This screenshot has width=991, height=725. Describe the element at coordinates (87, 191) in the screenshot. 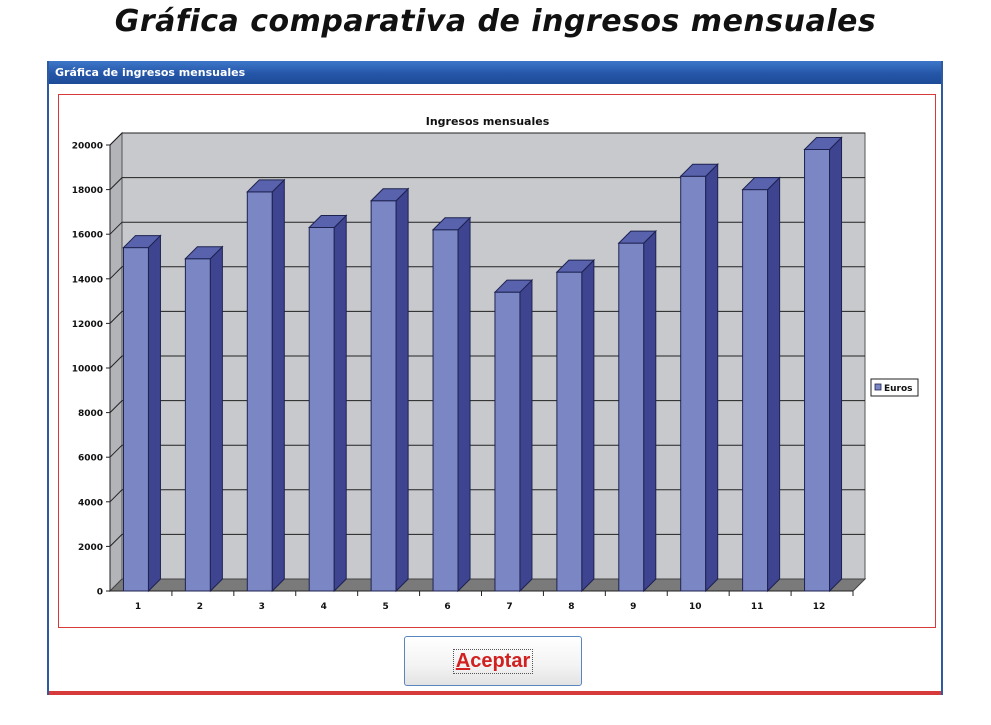

I see `y-tick-label: 18000` at that location.